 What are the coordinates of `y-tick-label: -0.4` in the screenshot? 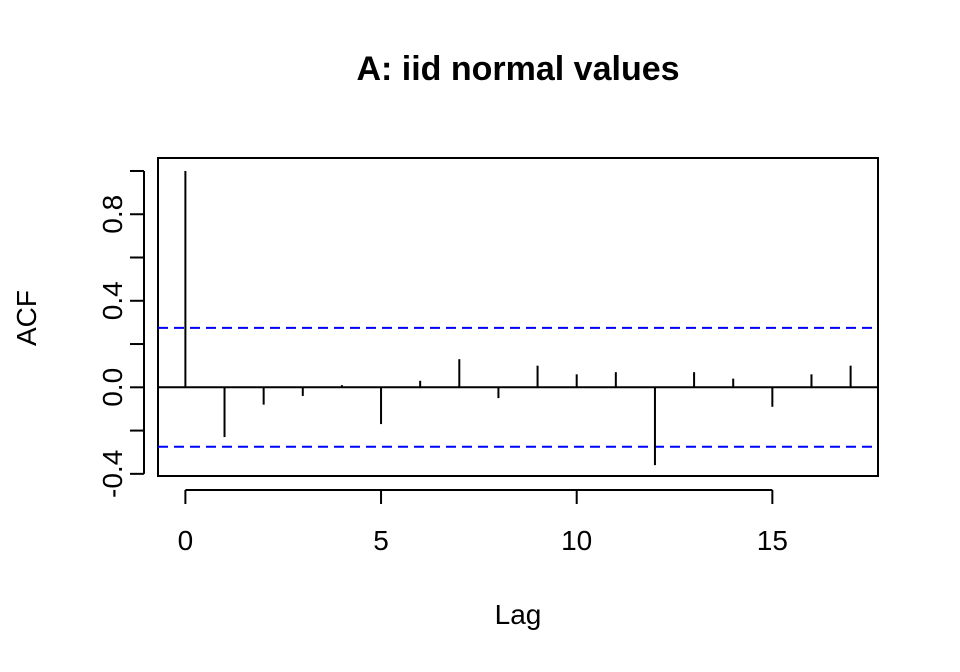 It's located at (112, 474).